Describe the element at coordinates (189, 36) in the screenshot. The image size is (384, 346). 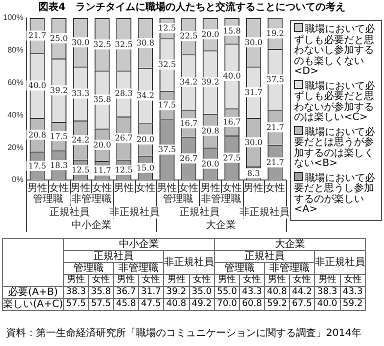
I see `data-label: 22.5` at that location.